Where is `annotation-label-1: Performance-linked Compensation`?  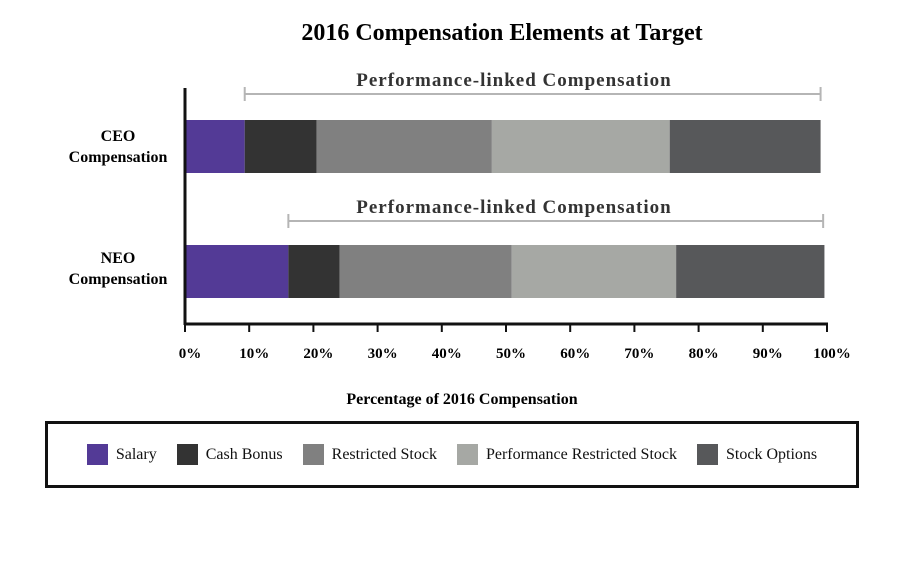
annotation-label-1: Performance-linked Compensation is located at coordinates (513, 207).